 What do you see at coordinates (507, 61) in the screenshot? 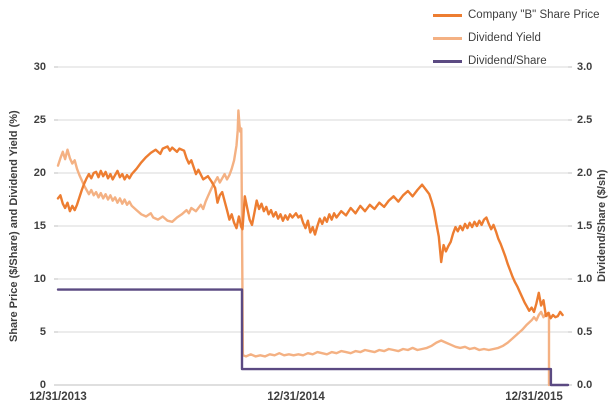
I see `legend-label-dividend-per-share: Dividend/Share` at bounding box center [507, 61].